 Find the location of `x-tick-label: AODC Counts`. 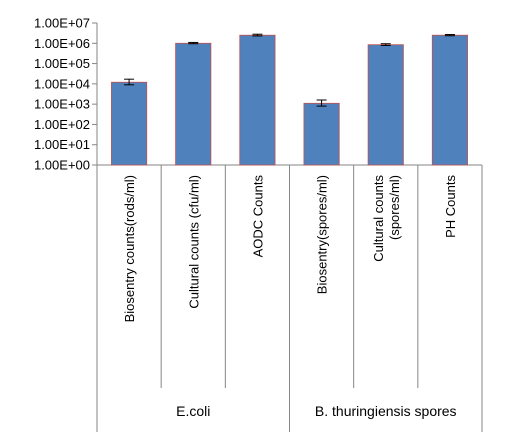

x-tick-label: AODC Counts is located at coordinates (257, 216).